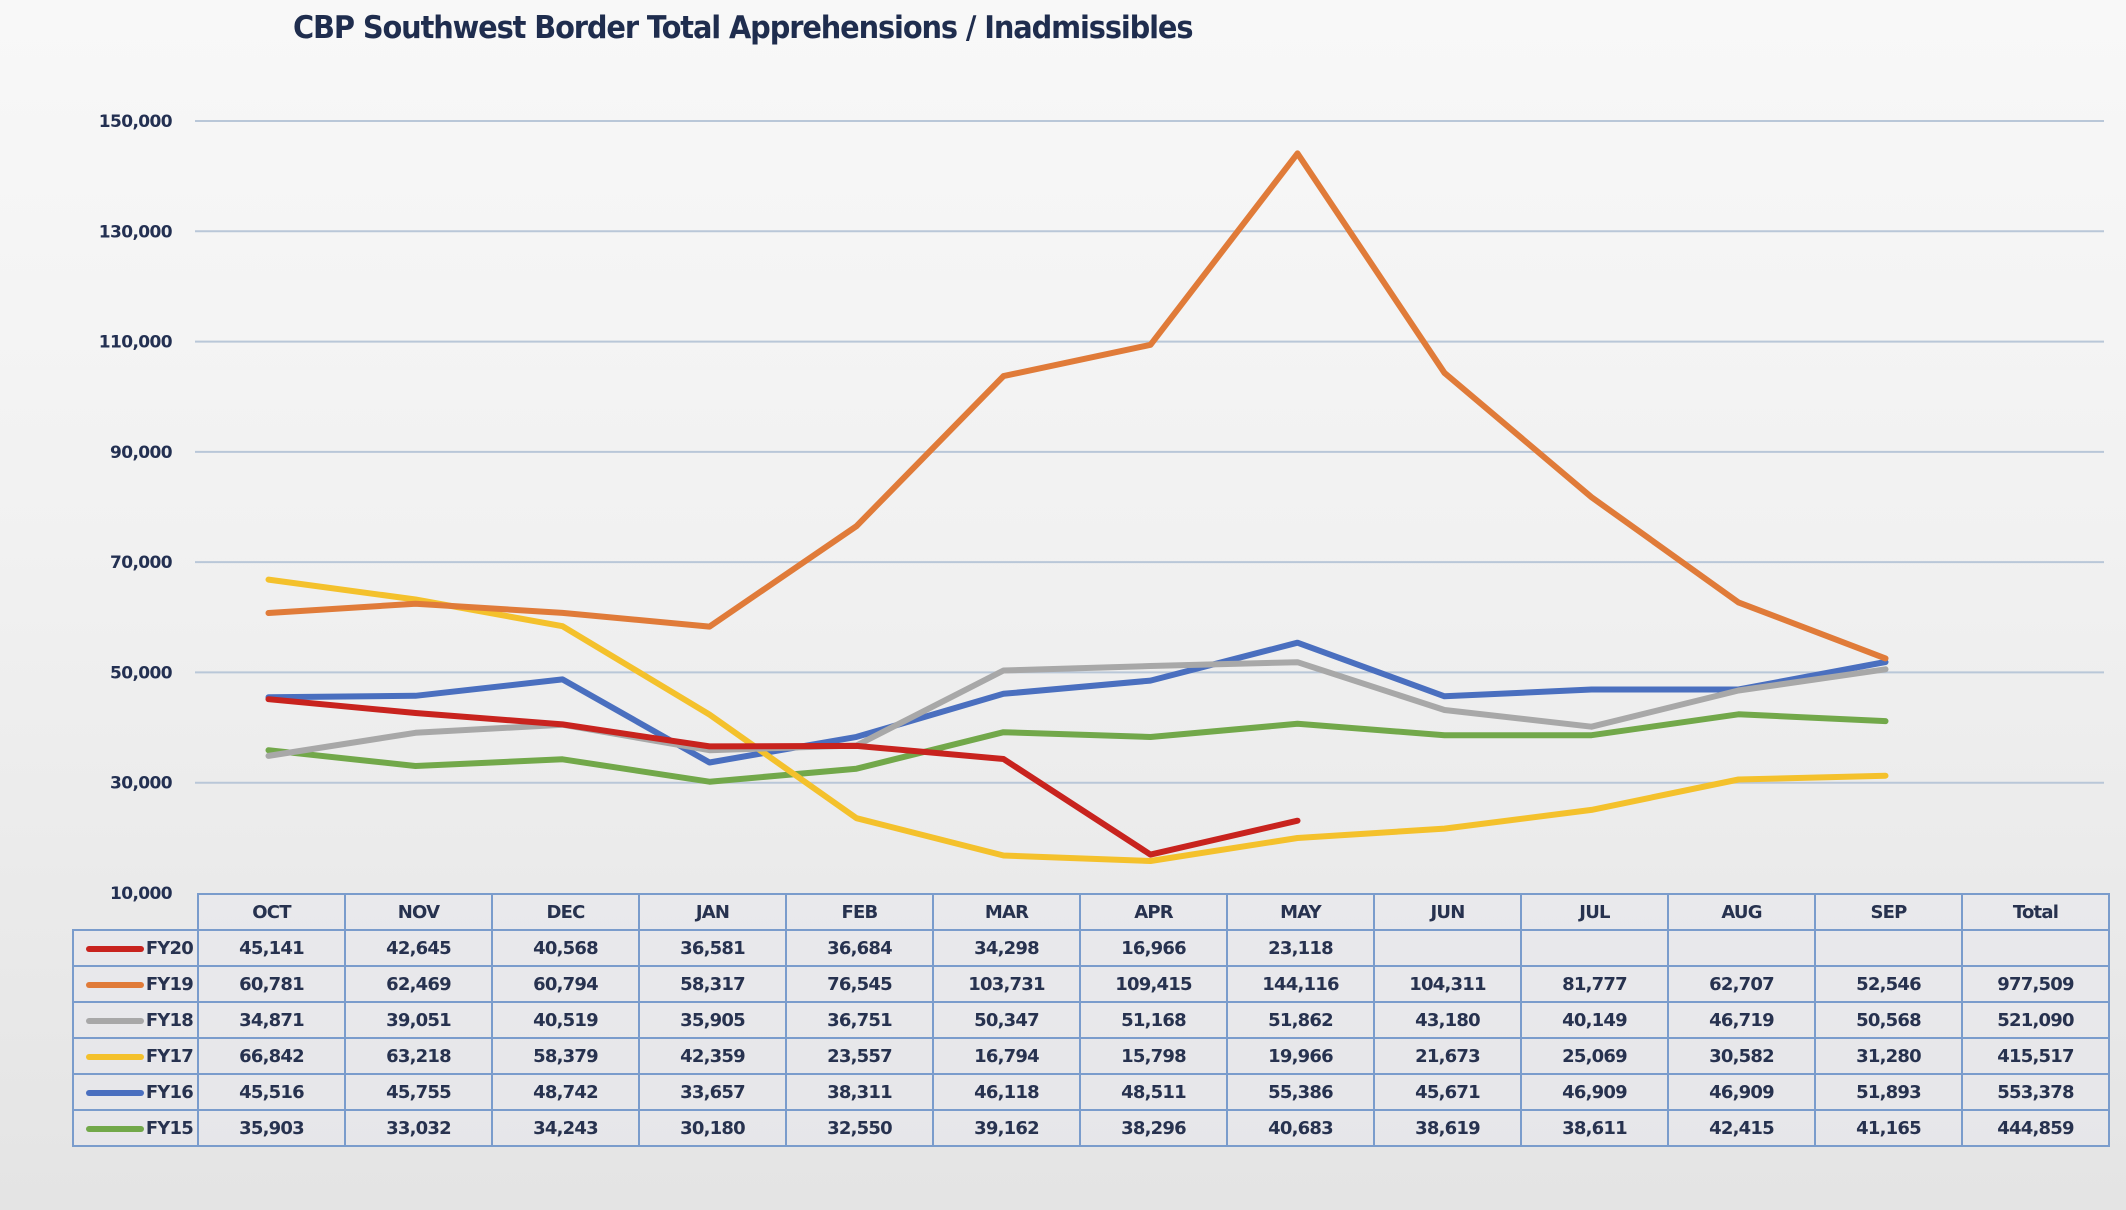 Image resolution: width=2126 pixels, height=1210 pixels. Describe the element at coordinates (1447, 1056) in the screenshot. I see `table-cell: 21,673` at that location.